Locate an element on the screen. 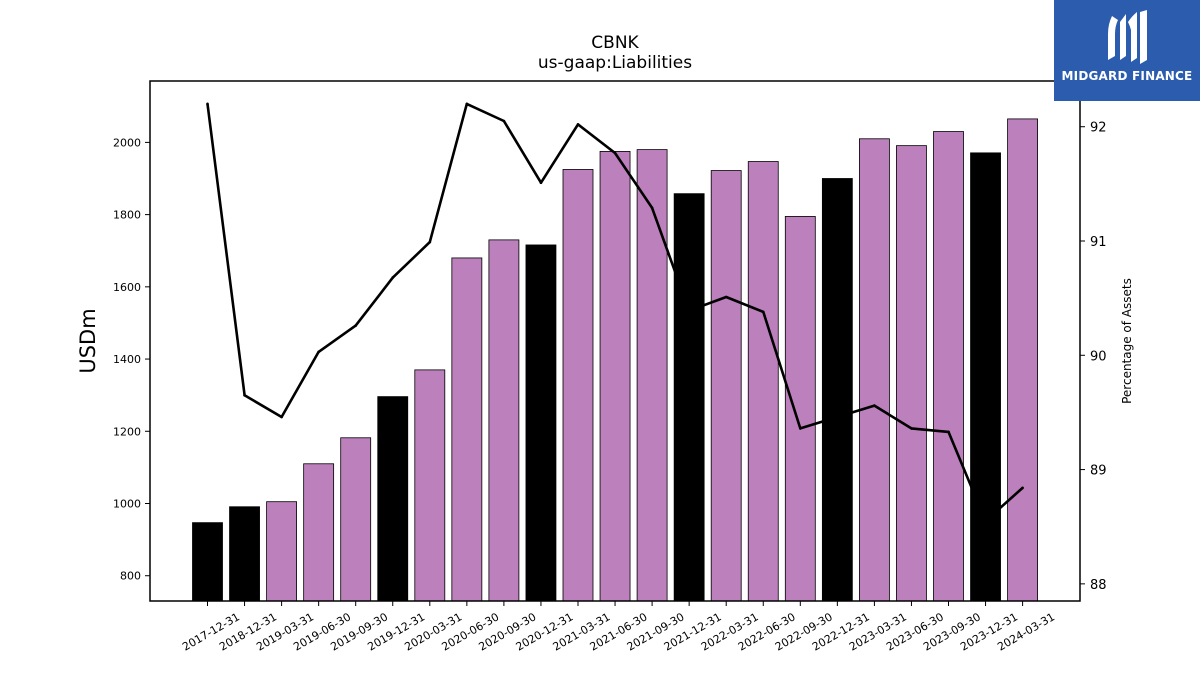 The image size is (1200, 675). chart-subtitle: us-gaap:Liabilities is located at coordinates (615, 63).